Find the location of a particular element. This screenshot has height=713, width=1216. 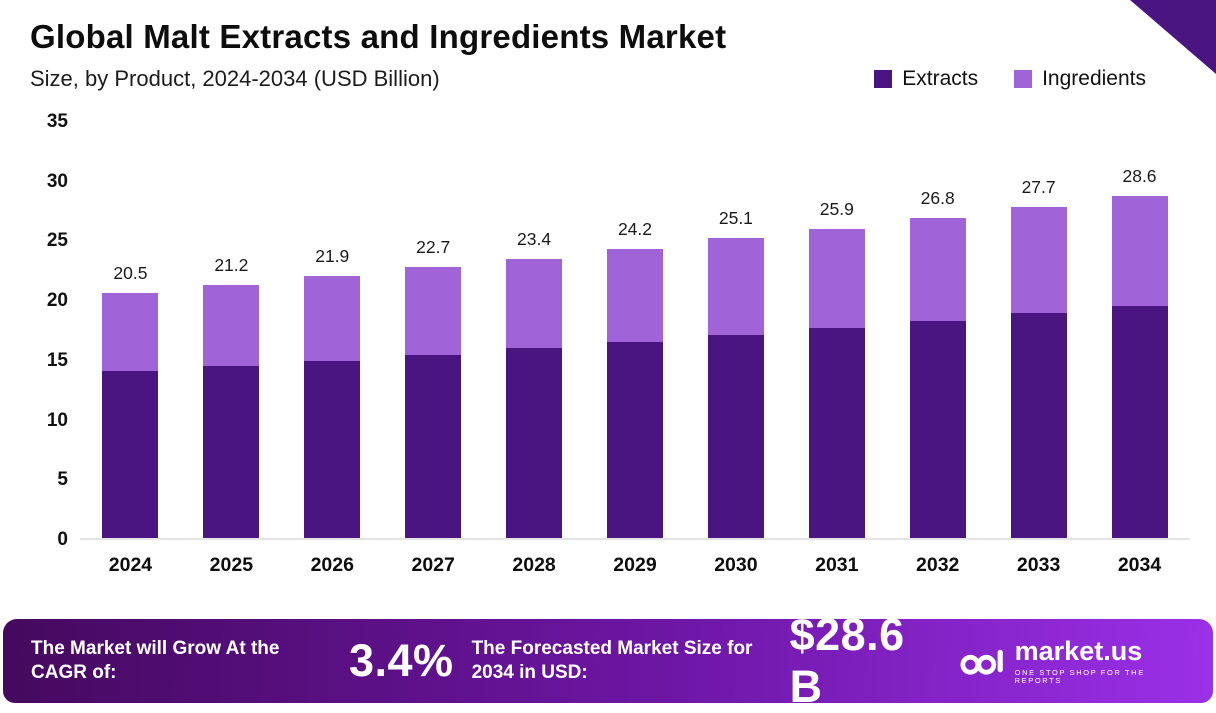

legend-label-extracts: Extracts is located at coordinates (940, 78).